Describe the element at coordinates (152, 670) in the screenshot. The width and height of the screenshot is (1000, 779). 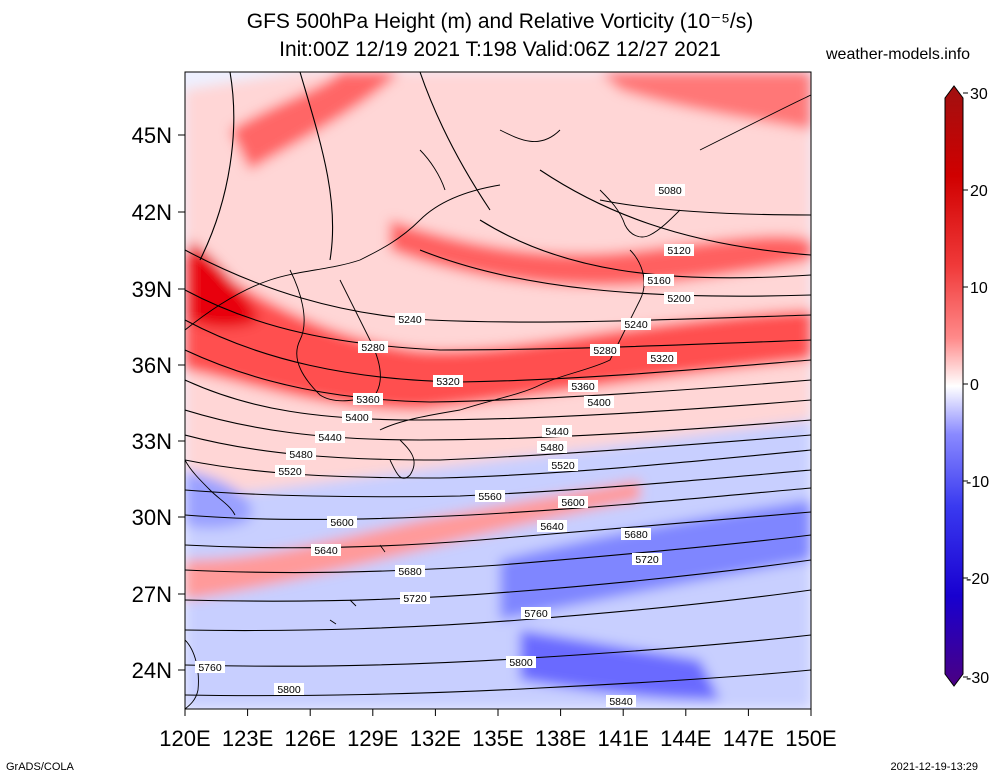
I see `lat-label: 24N` at that location.